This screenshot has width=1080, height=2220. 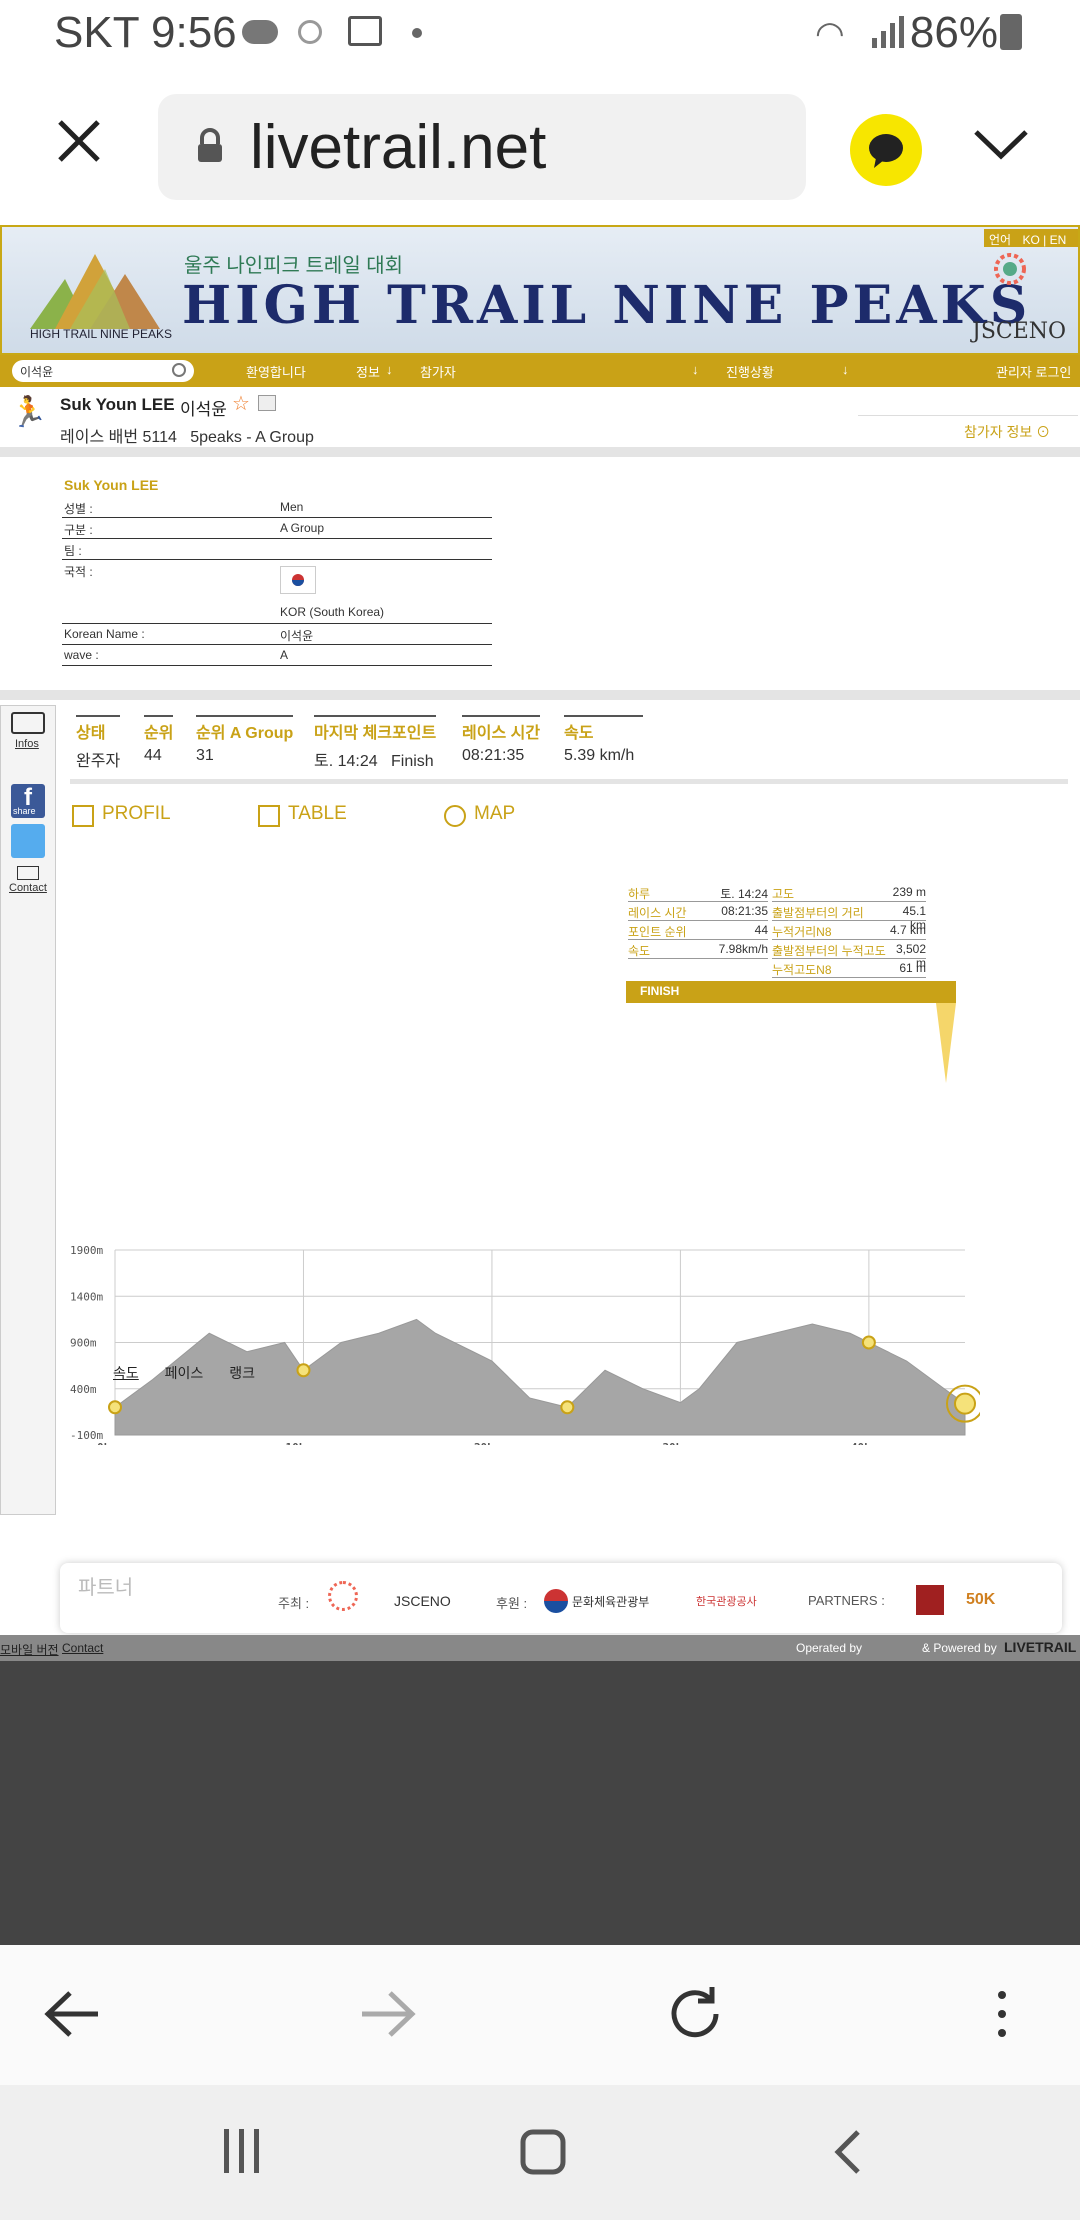 I want to click on stat-label: 속도, so click(x=604, y=729).